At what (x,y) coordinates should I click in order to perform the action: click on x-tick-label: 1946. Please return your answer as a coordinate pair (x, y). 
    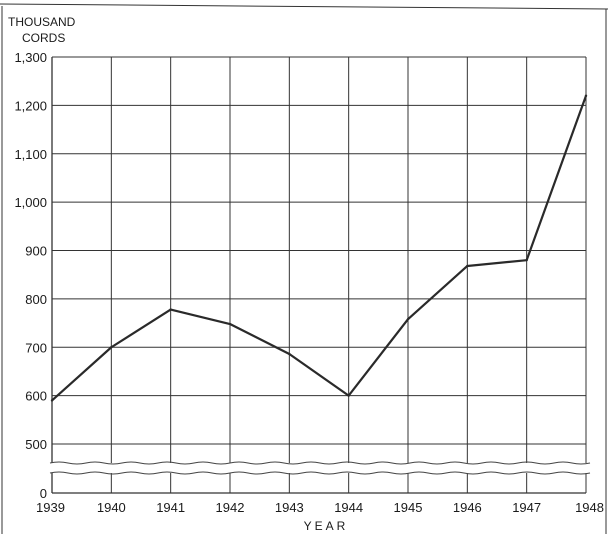
    Looking at the image, I should click on (467, 507).